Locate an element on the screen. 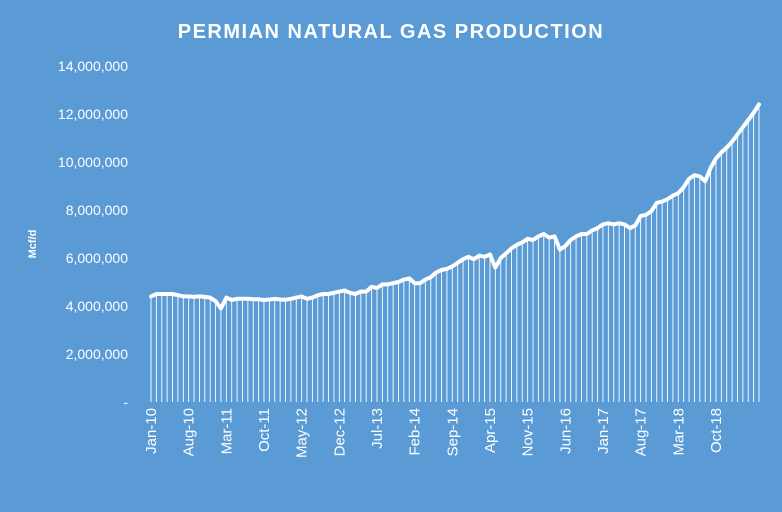 This screenshot has width=782, height=512. x-tick-label: Aug-17 is located at coordinates (641, 432).